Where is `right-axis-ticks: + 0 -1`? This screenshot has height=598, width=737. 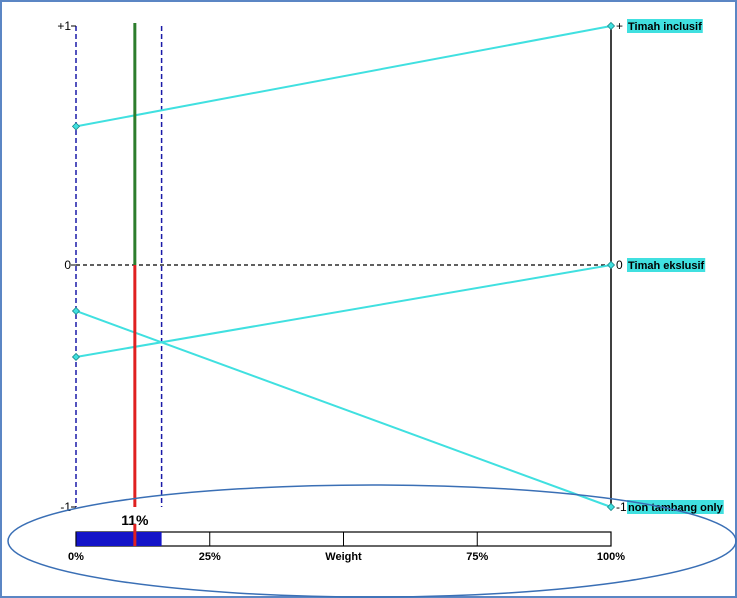
right-axis-ticks: + 0 -1 is located at coordinates (621, 266).